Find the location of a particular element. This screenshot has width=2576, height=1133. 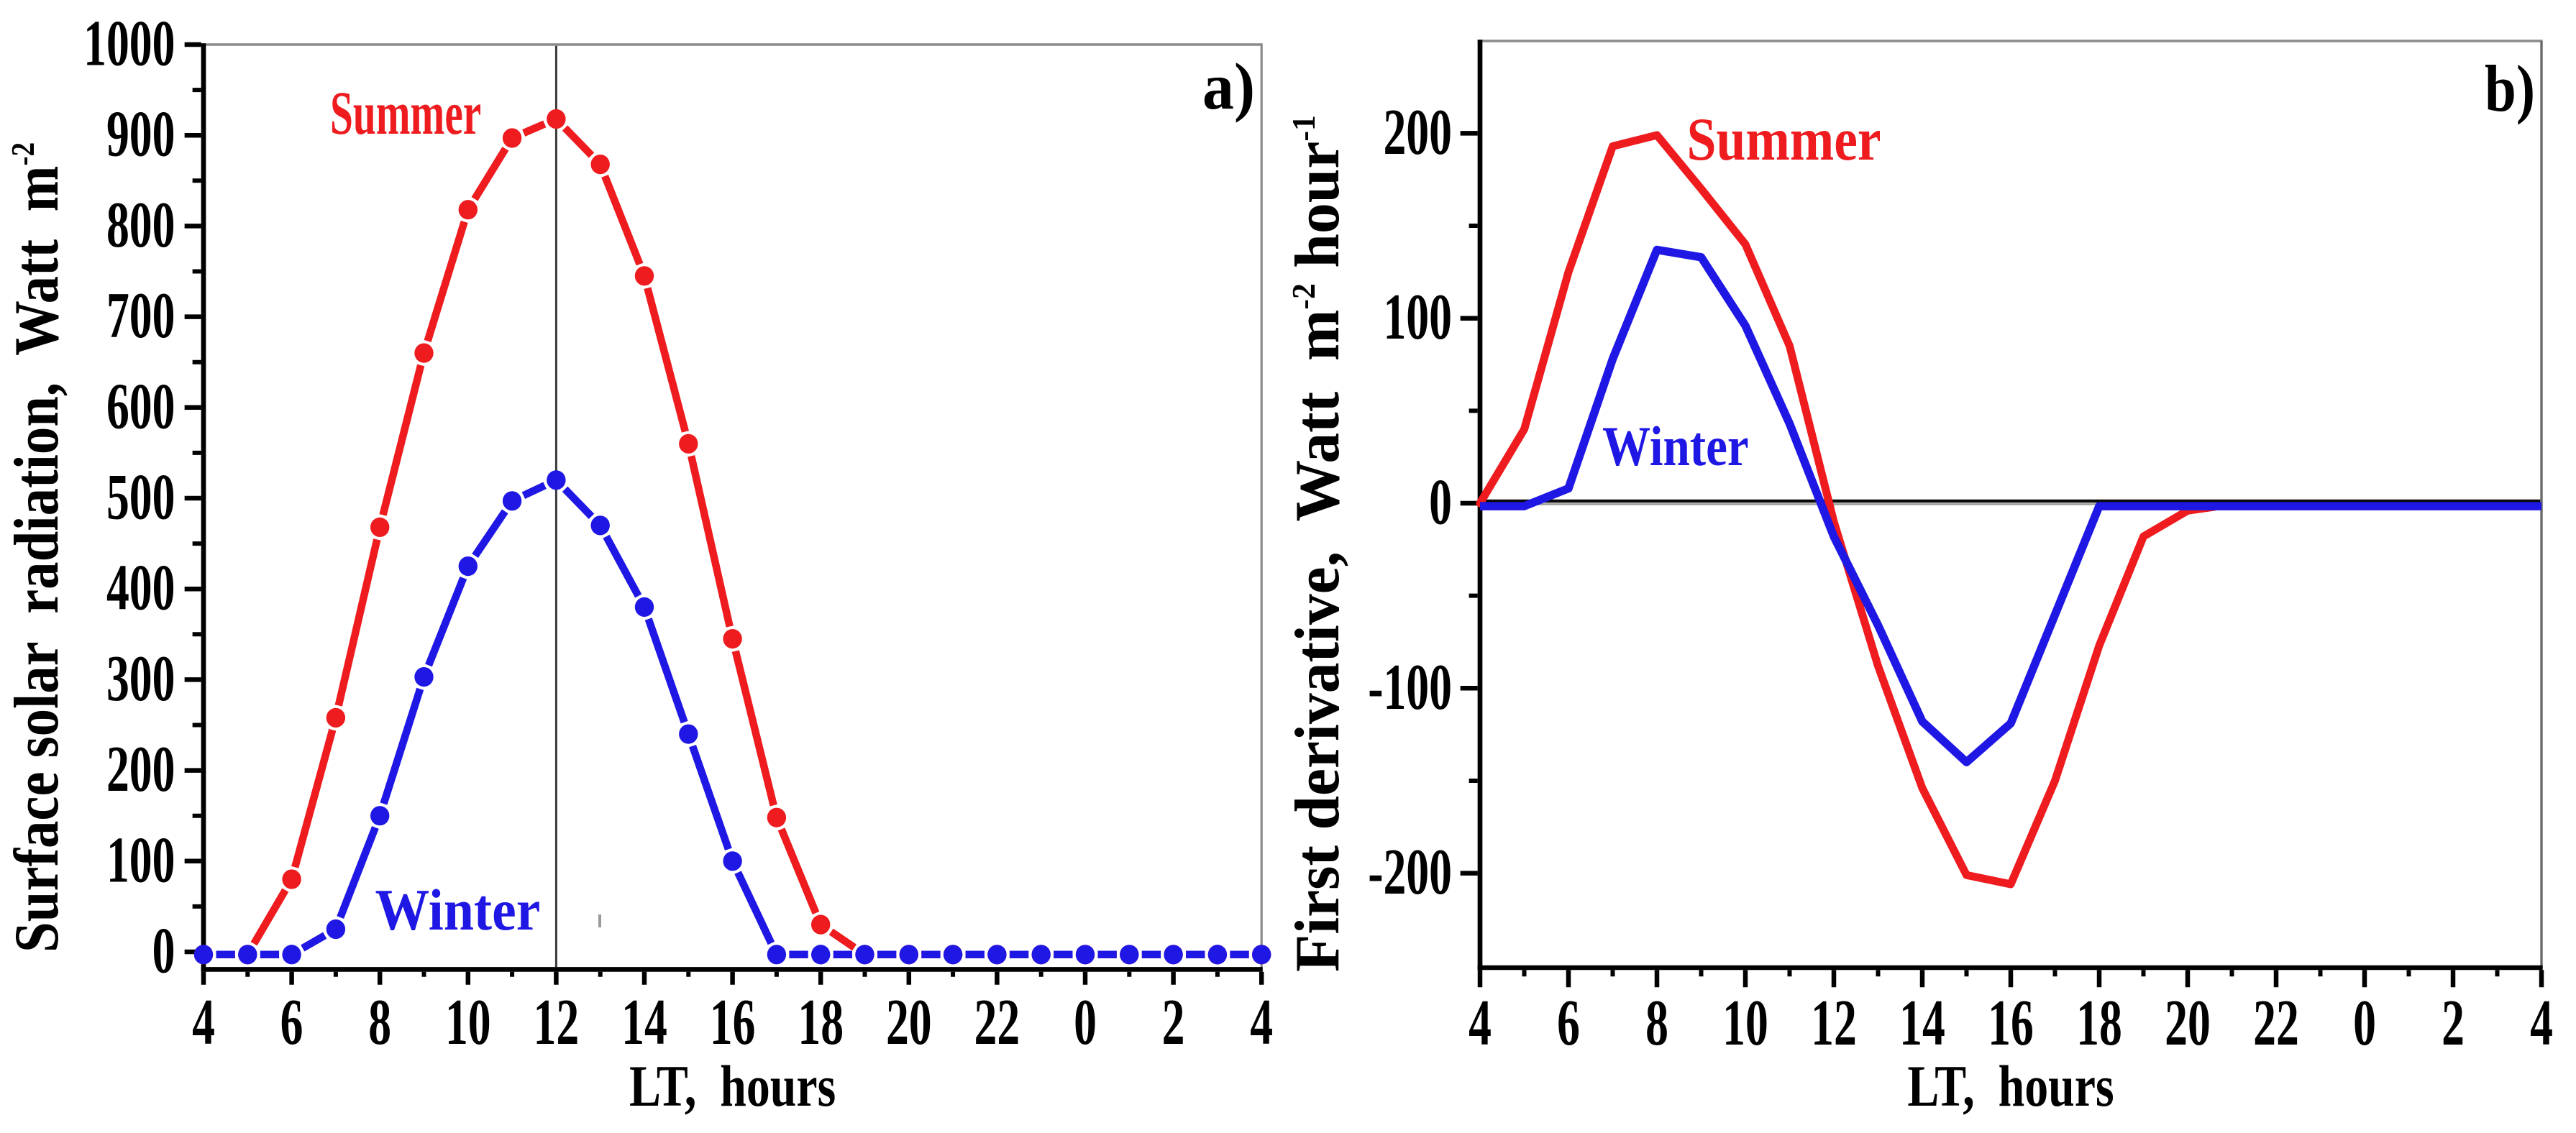

svg-text: -200 is located at coordinates (1410, 871).